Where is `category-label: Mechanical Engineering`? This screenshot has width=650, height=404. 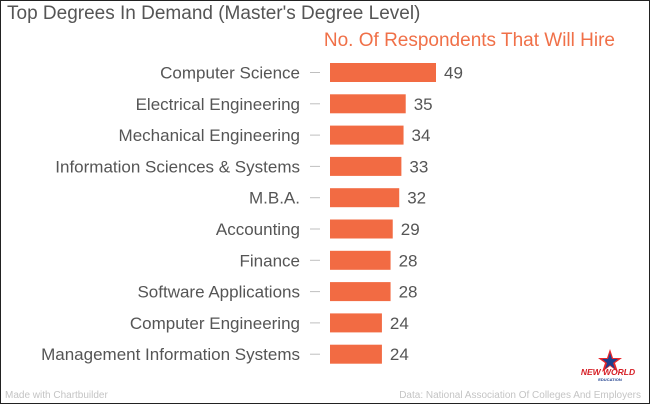
category-label: Mechanical Engineering is located at coordinates (209, 135).